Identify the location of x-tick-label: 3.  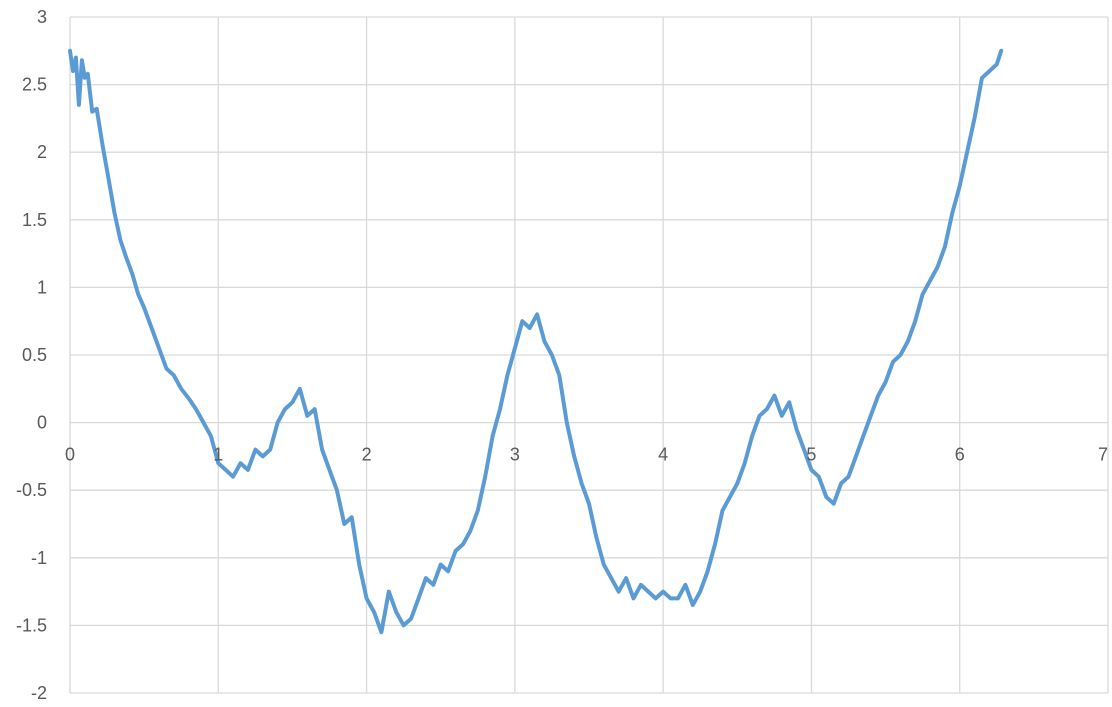
(515, 455).